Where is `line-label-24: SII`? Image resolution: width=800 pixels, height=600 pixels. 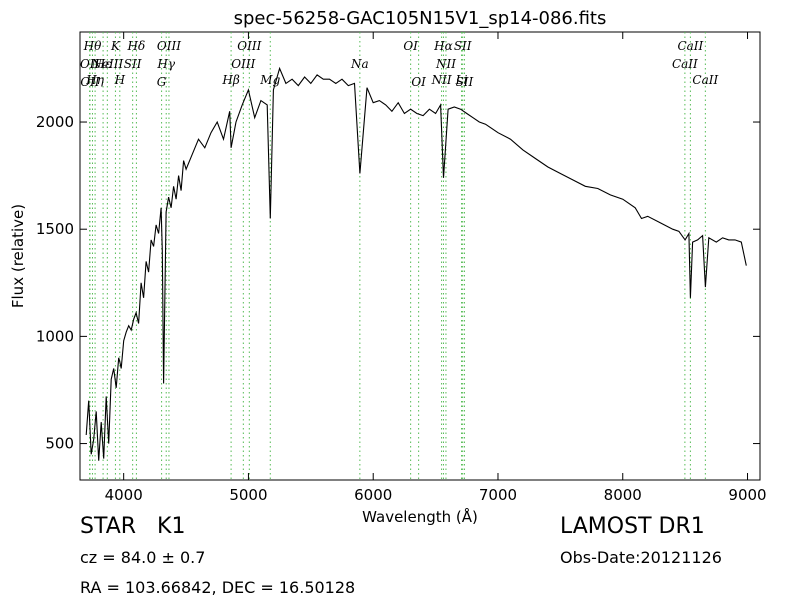
line-label-24: SII is located at coordinates (465, 82).